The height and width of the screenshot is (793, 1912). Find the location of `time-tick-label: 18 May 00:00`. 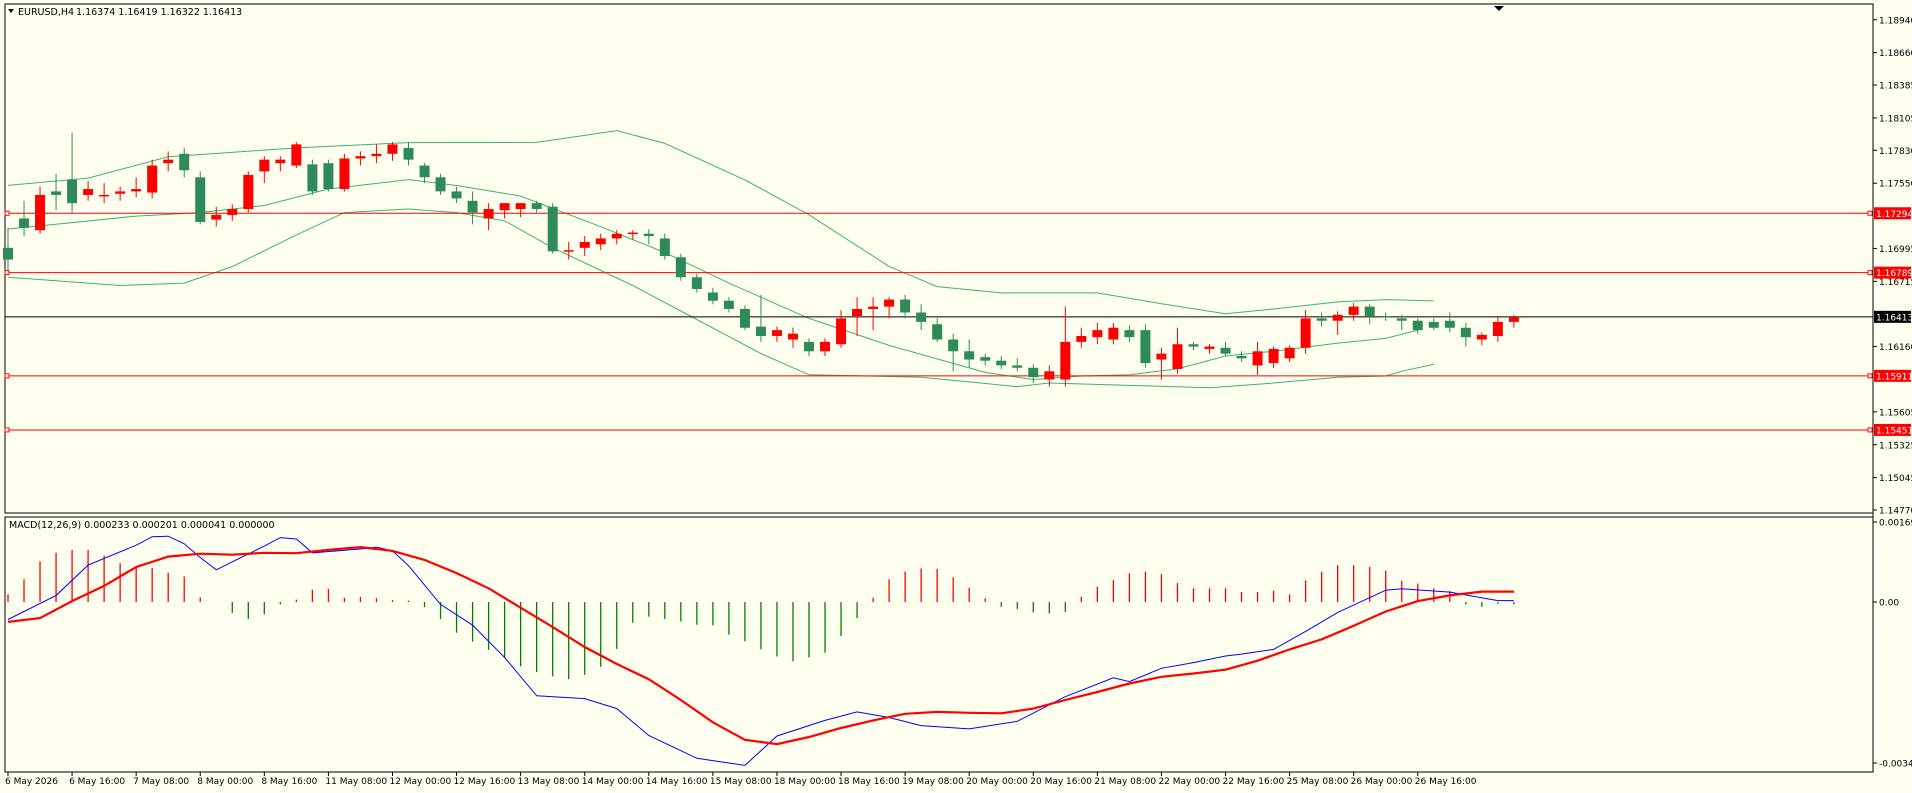

time-tick-label: 18 May 00:00 is located at coordinates (805, 782).